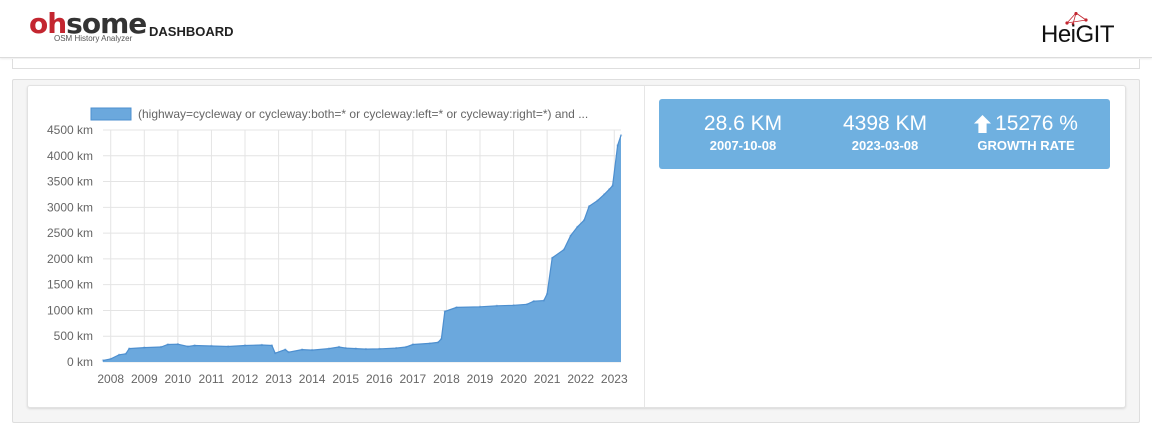 The image size is (1152, 431). I want to click on arrow-up-icon, so click(983, 124).